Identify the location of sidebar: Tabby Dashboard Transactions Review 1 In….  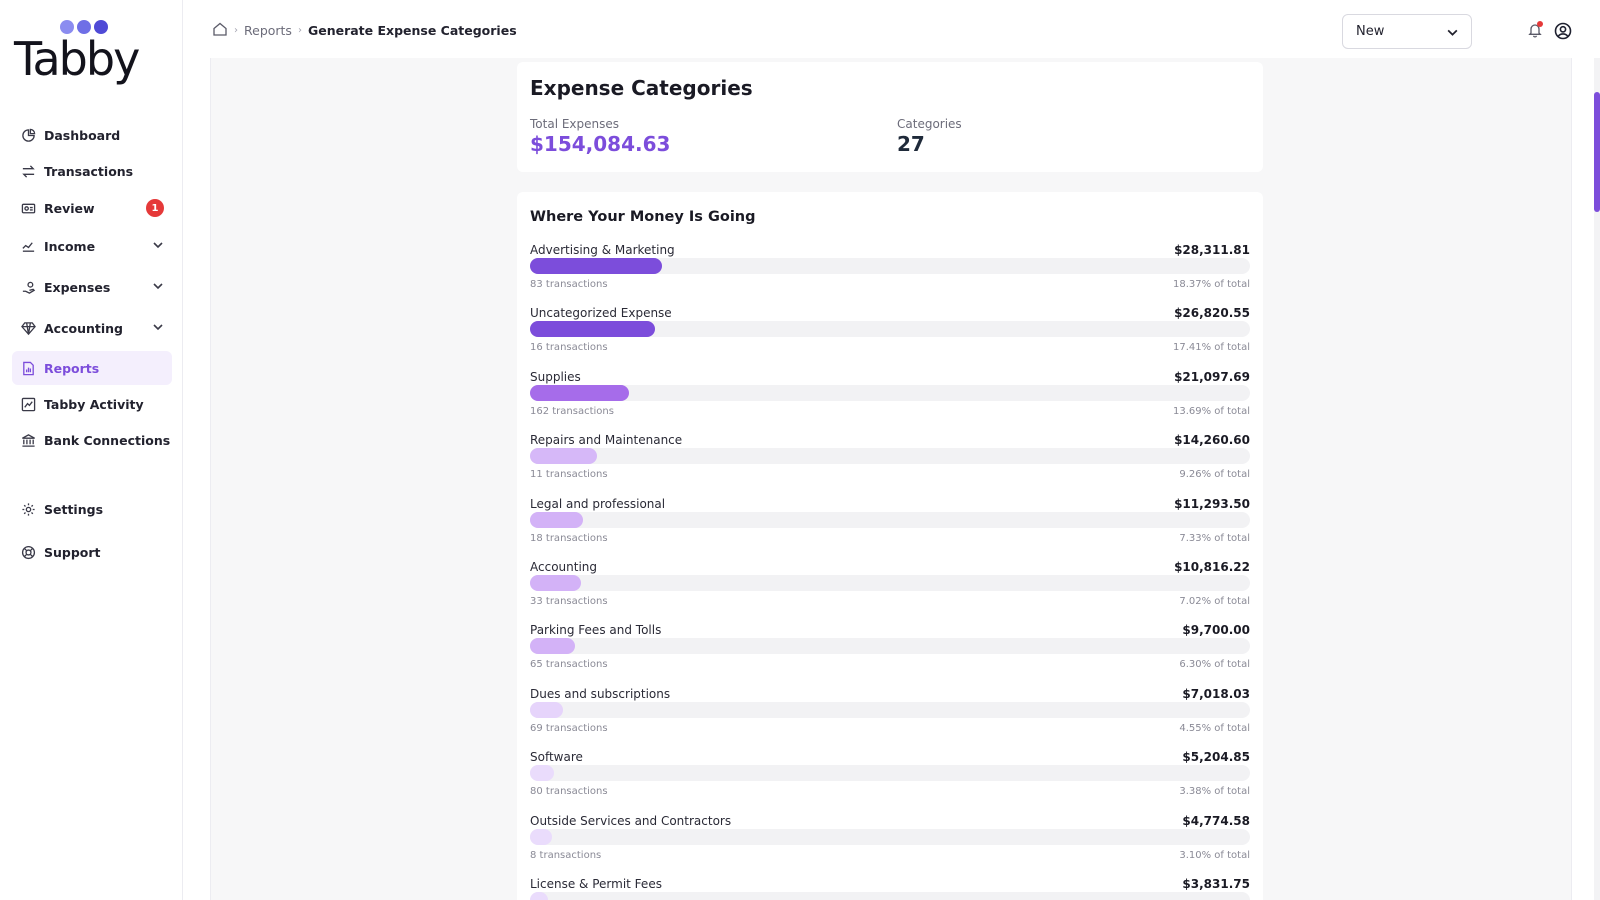
(91, 450).